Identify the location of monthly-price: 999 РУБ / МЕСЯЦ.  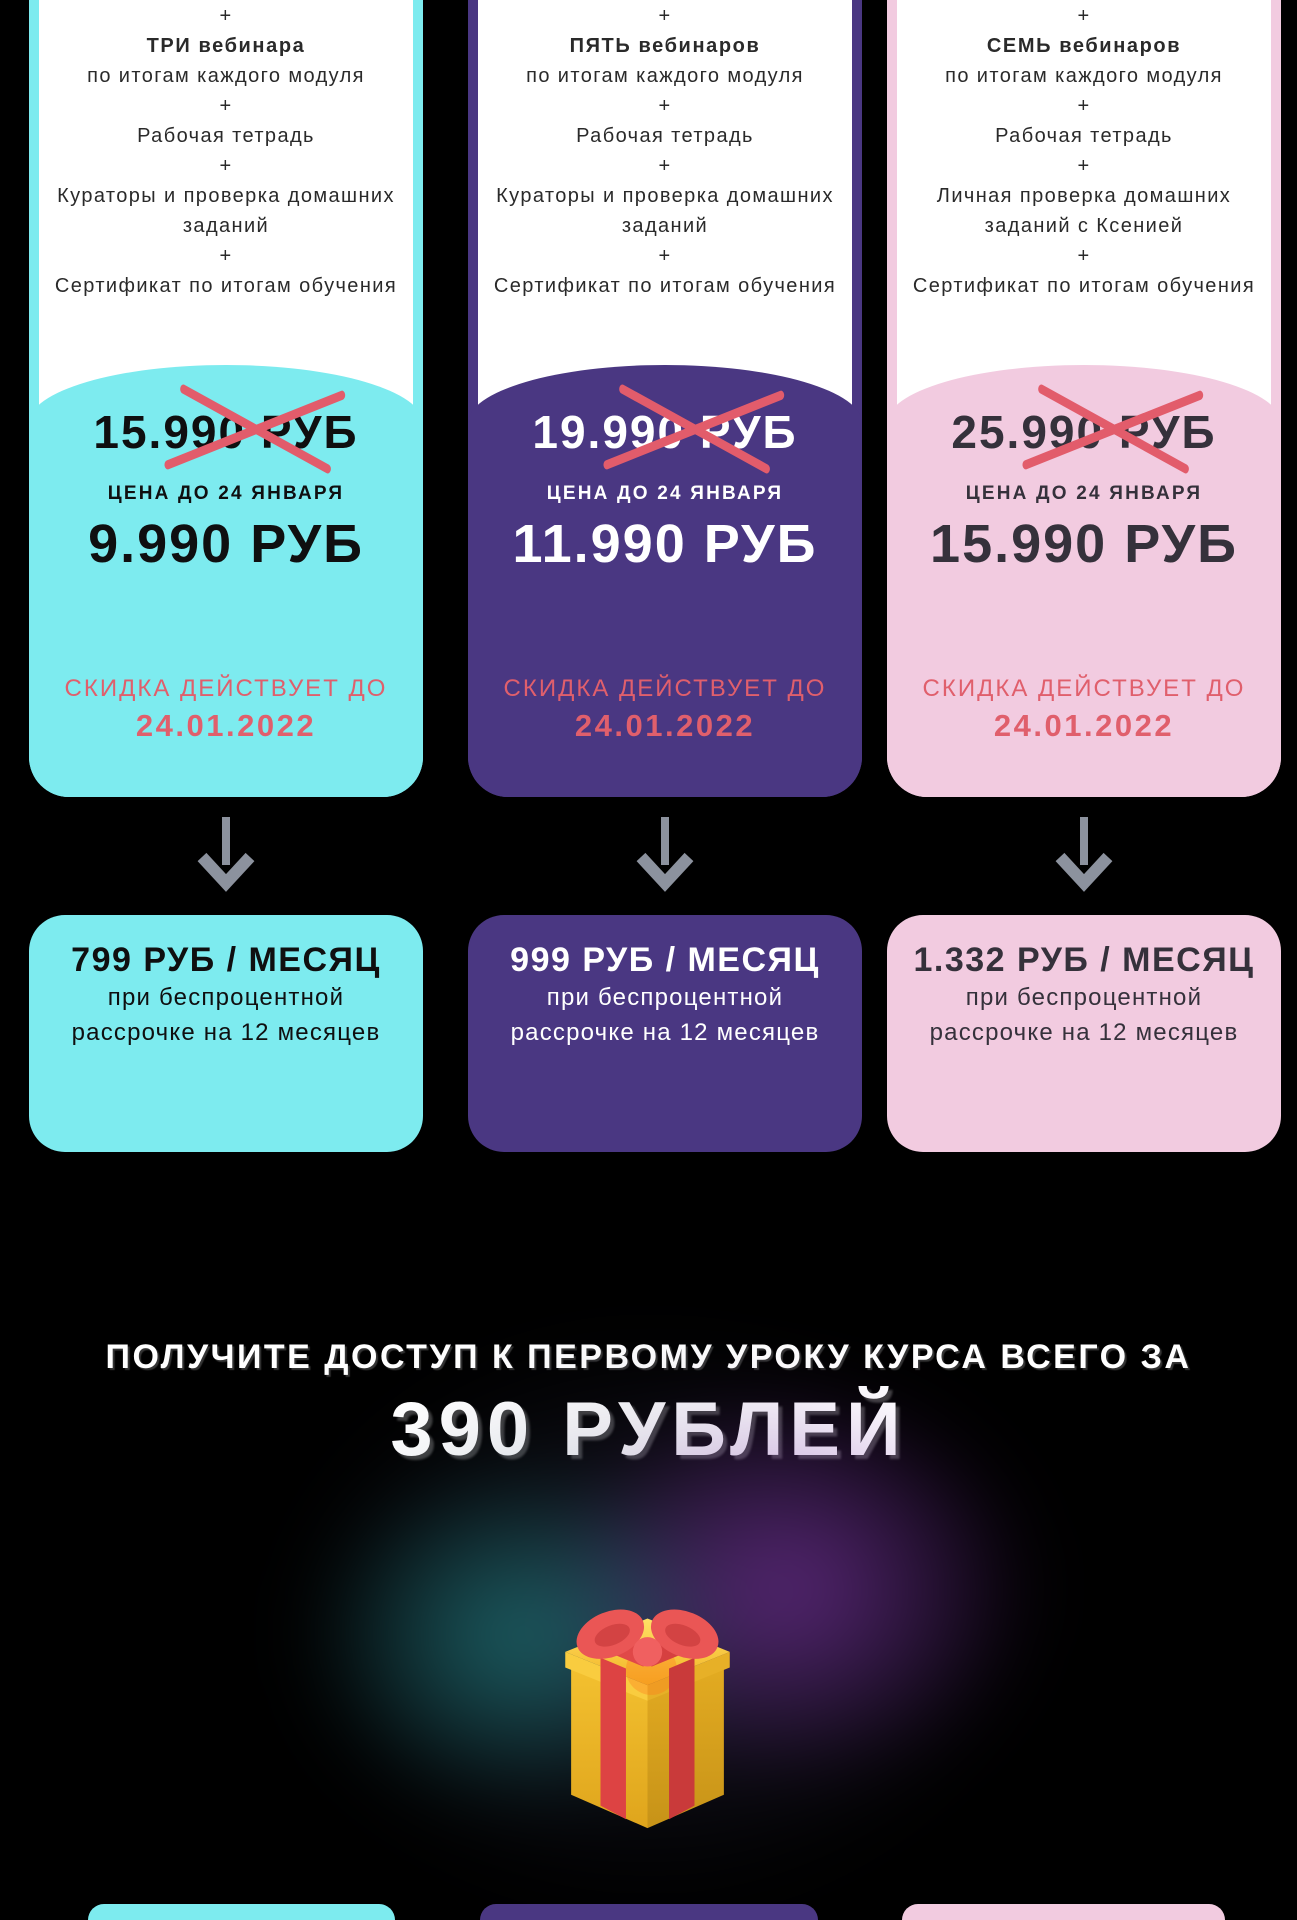
(665, 960).